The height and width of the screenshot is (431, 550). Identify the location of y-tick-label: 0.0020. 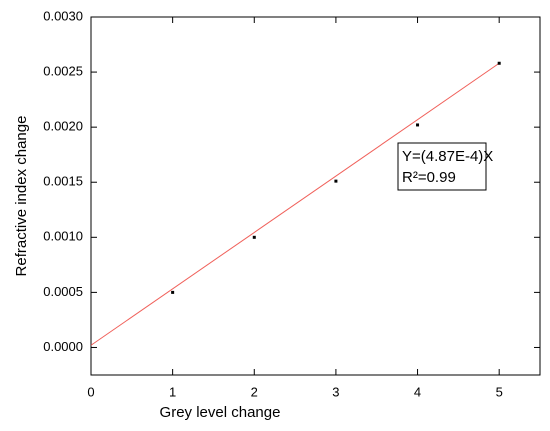
(63, 126).